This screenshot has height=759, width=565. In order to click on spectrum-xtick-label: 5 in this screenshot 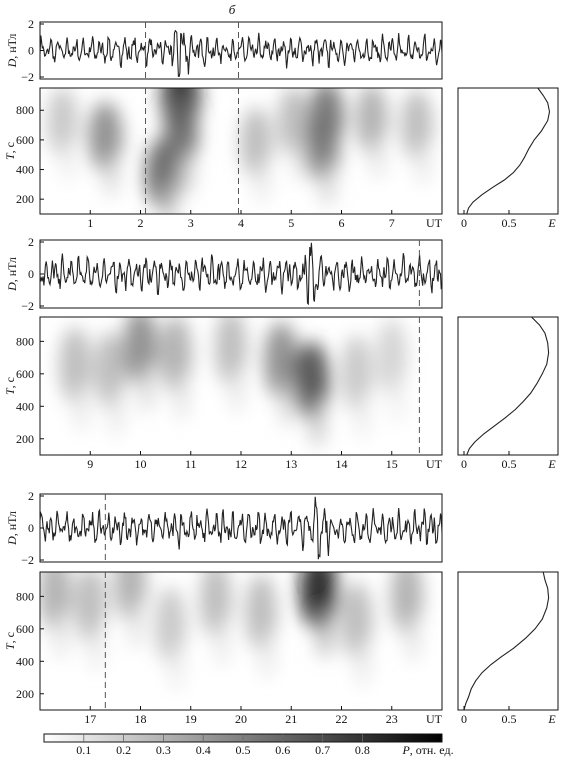, I will do `click(291, 223)`.